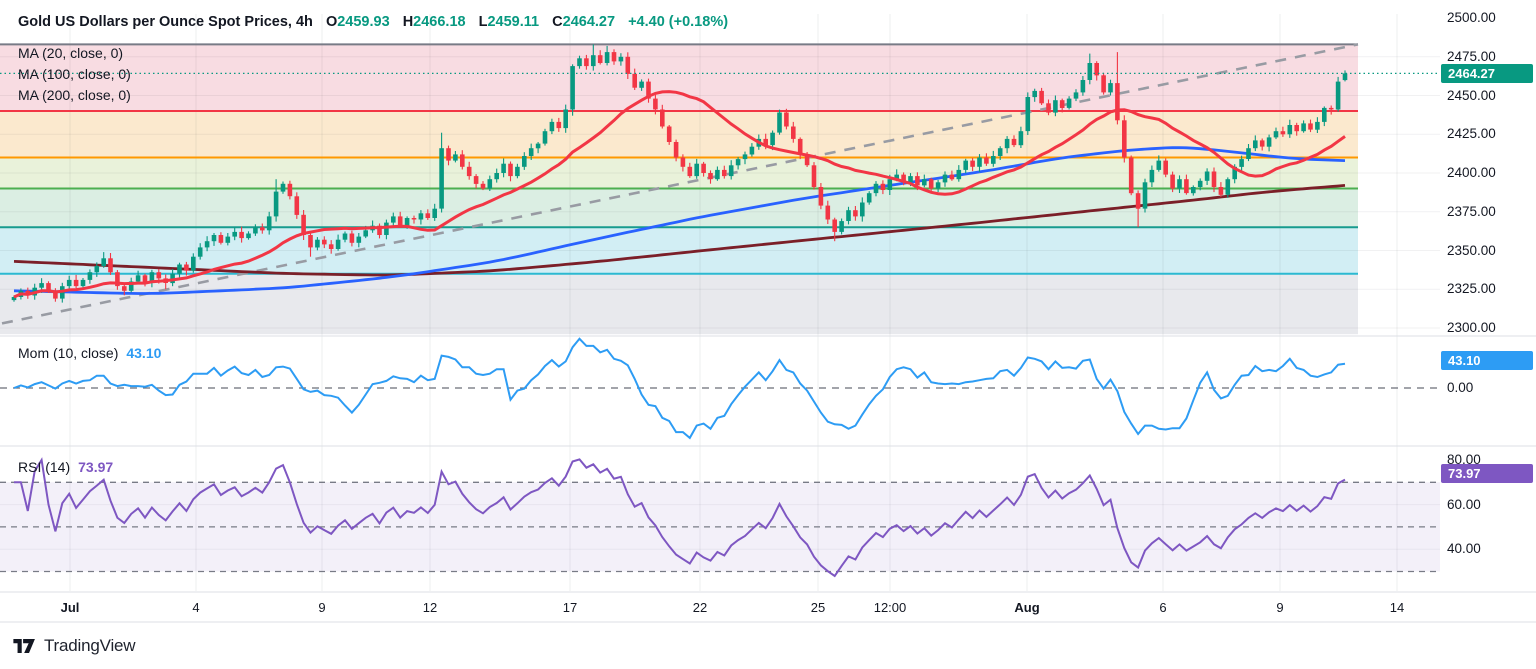 The width and height of the screenshot is (1536, 669). Describe the element at coordinates (430, 607) in the screenshot. I see `time-label: 12` at that location.